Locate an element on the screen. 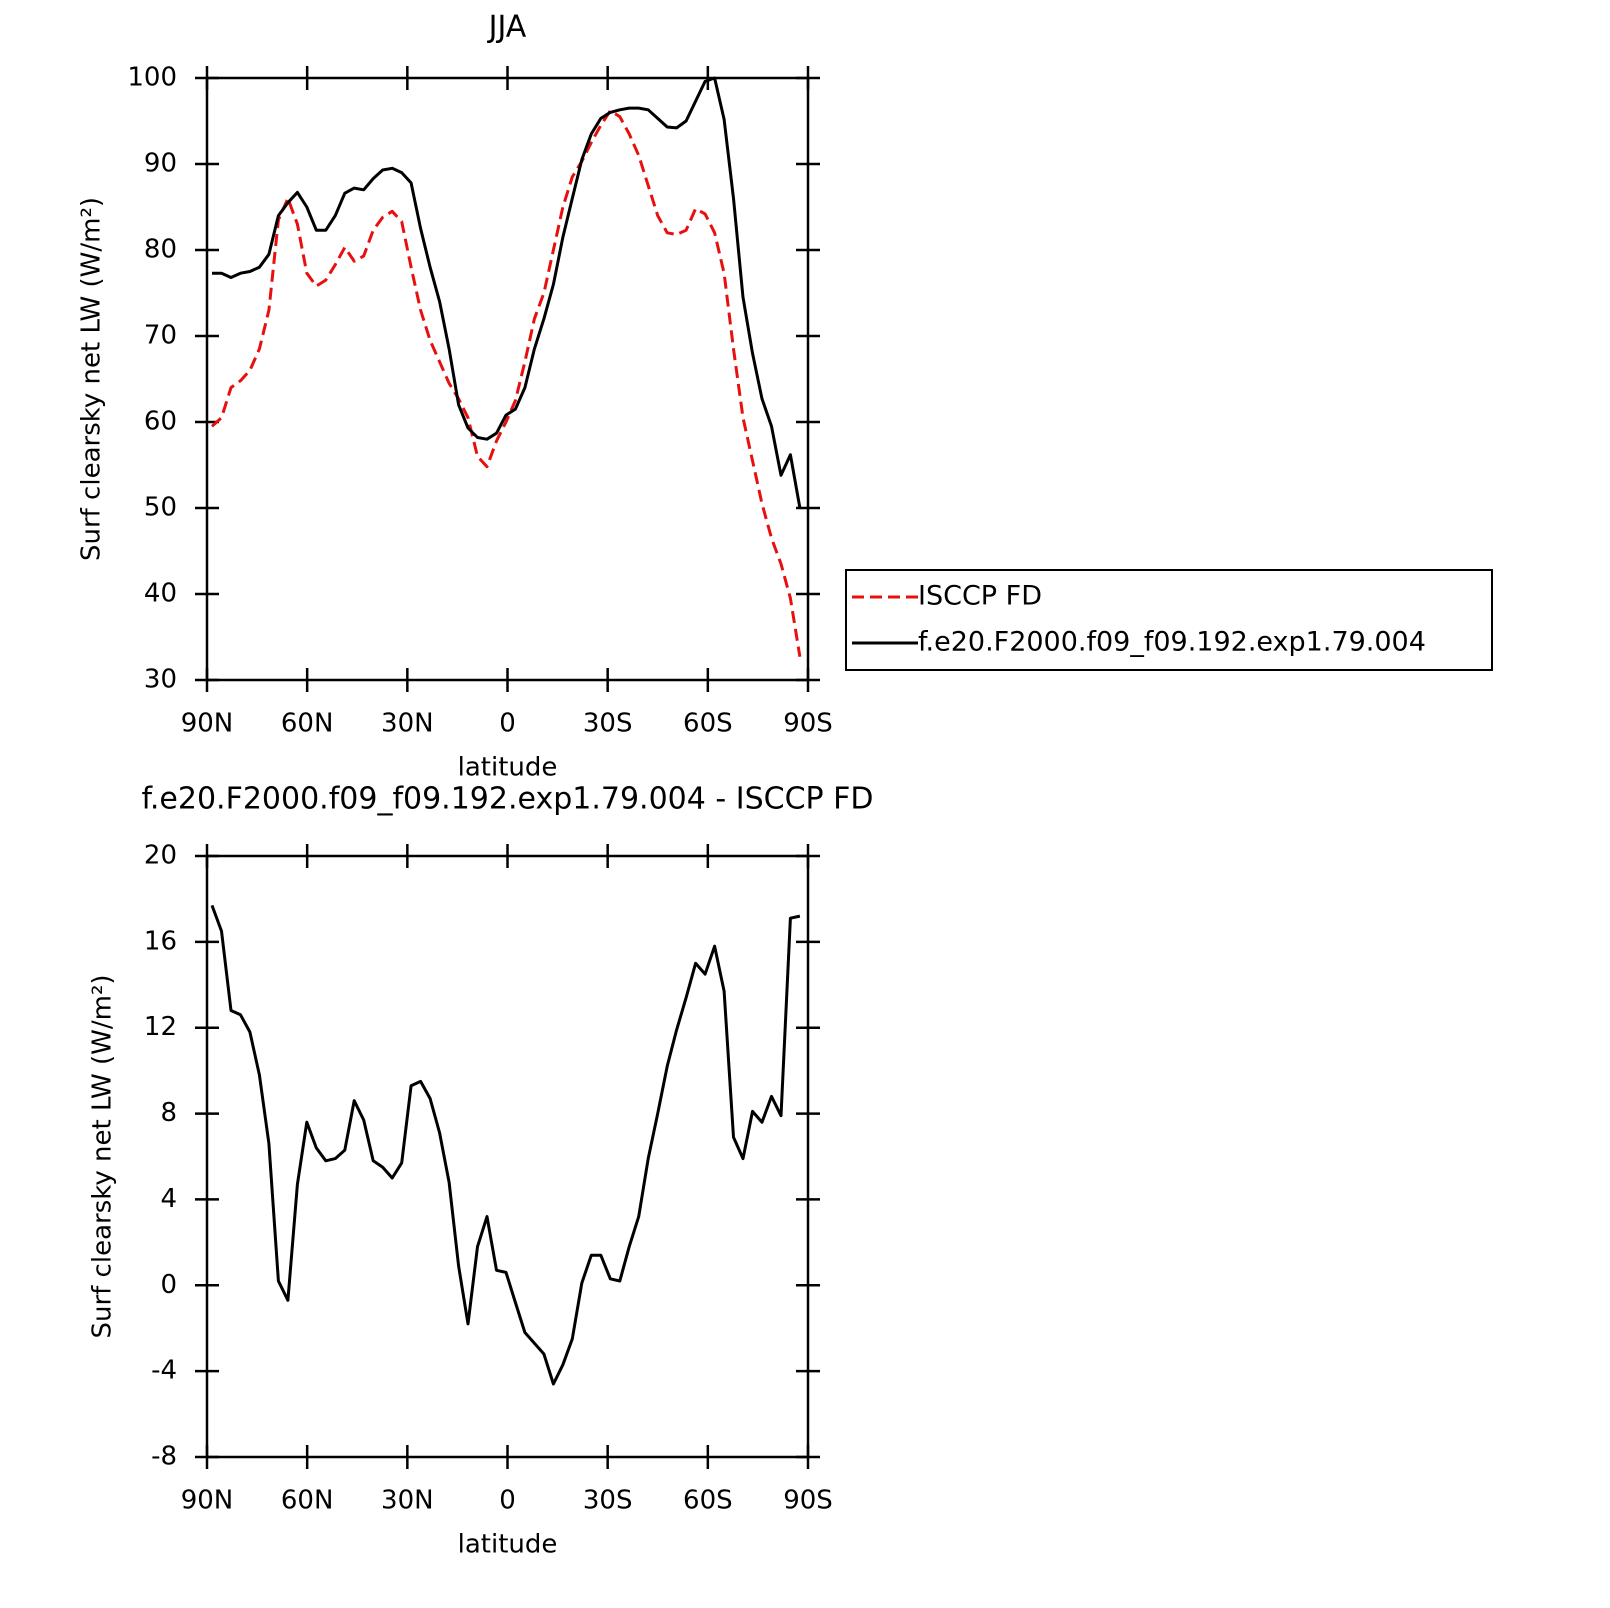 This screenshot has width=1610, height=1608. y-tick-label: -4 is located at coordinates (164, 1371).